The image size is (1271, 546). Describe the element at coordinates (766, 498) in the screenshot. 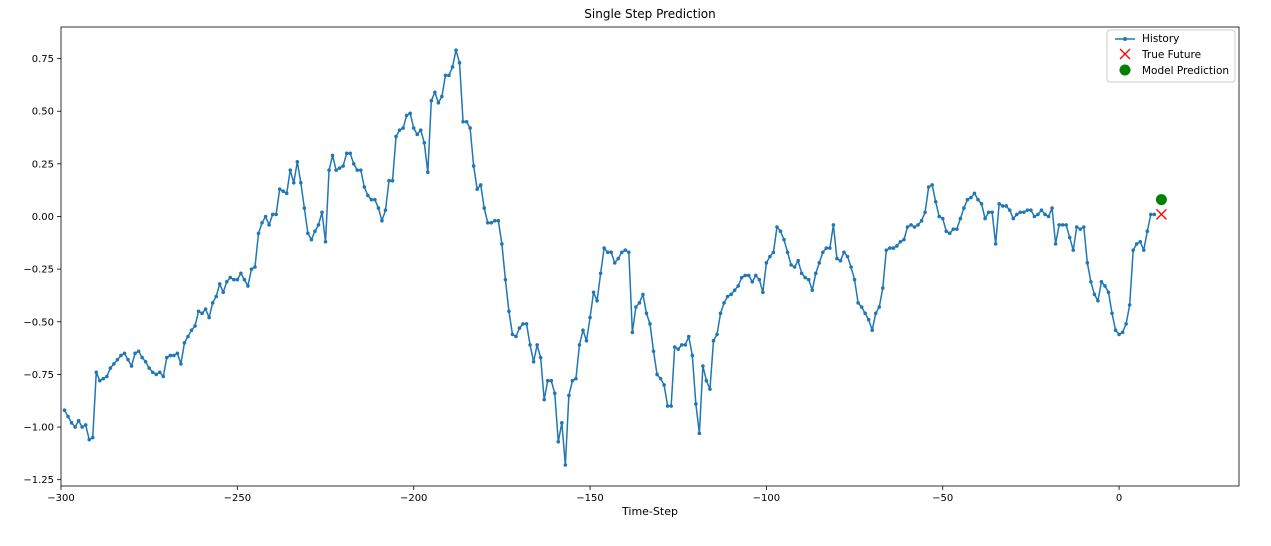

I see `x-tick-label: −100` at that location.